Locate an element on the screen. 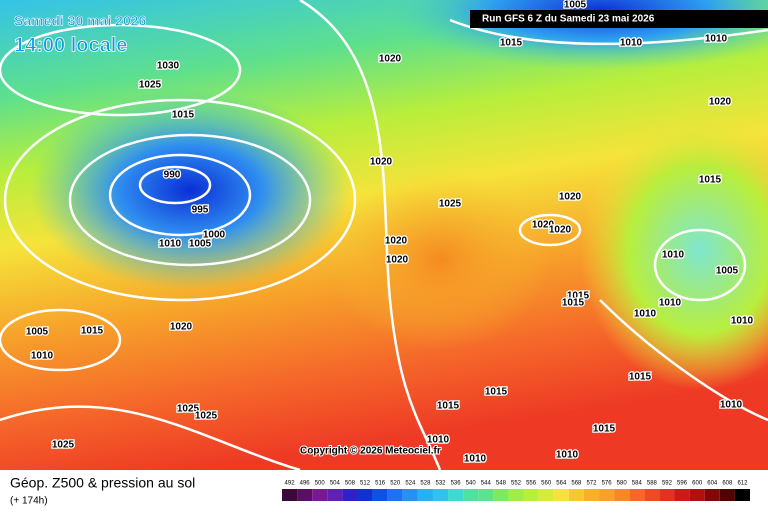  legend-label: 556 is located at coordinates (531, 484).